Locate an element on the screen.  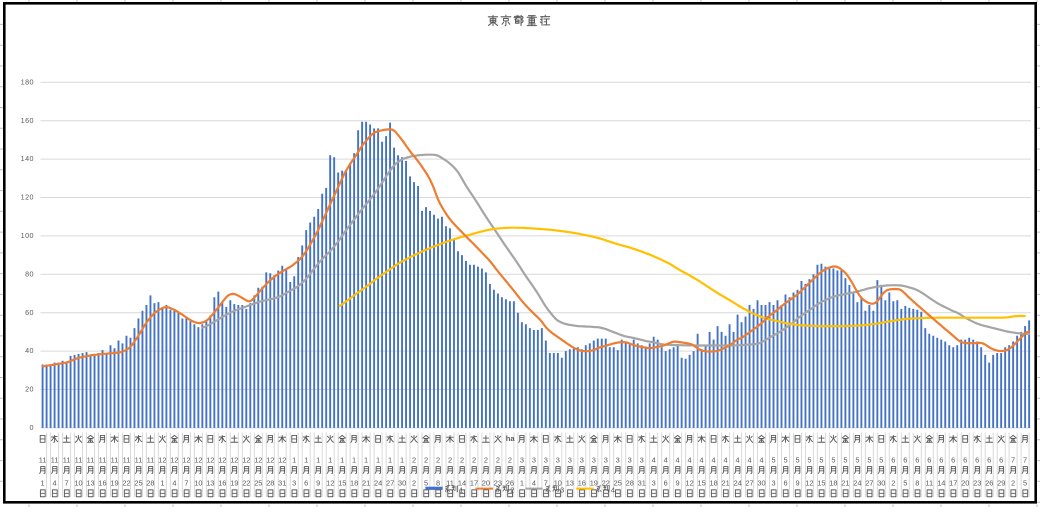
svg-text: 40 is located at coordinates (29, 350).